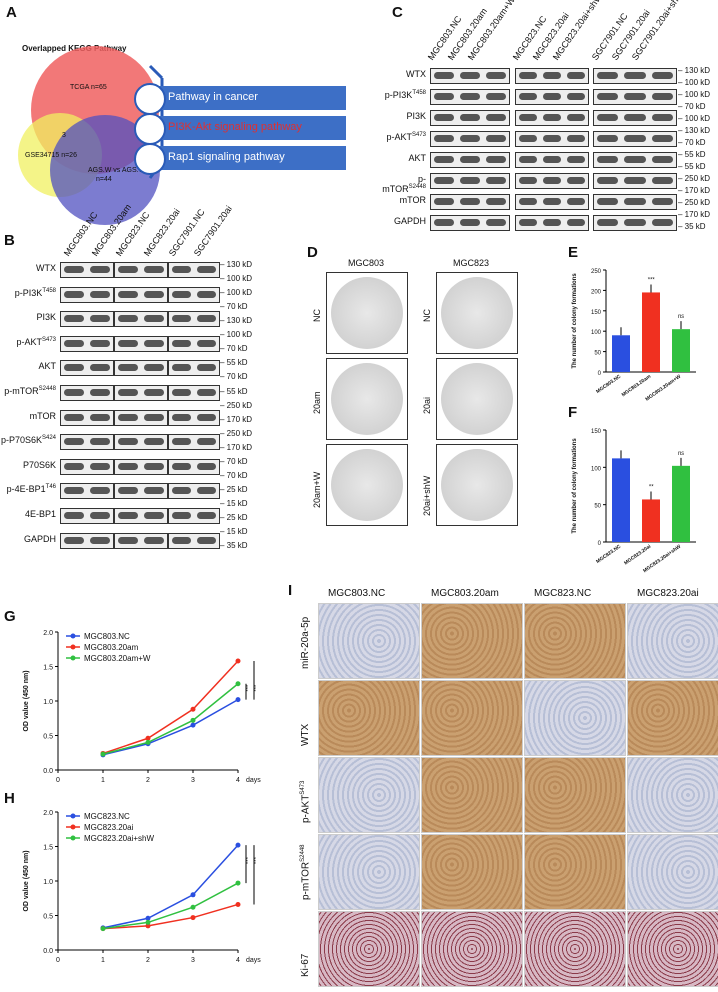 The image size is (718, 992). Describe the element at coordinates (234, 532) in the screenshot. I see `mw-marker: – 15 kD` at that location.